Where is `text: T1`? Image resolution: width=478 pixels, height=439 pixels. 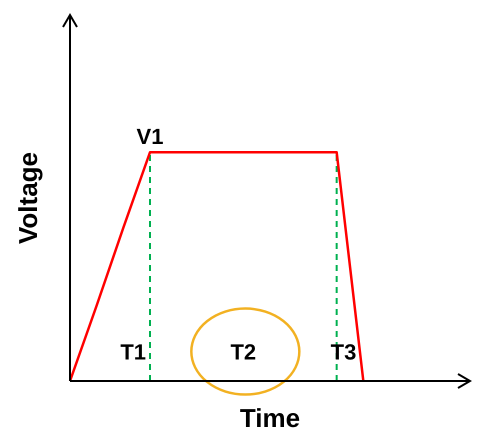
text: T1 is located at coordinates (133, 351).